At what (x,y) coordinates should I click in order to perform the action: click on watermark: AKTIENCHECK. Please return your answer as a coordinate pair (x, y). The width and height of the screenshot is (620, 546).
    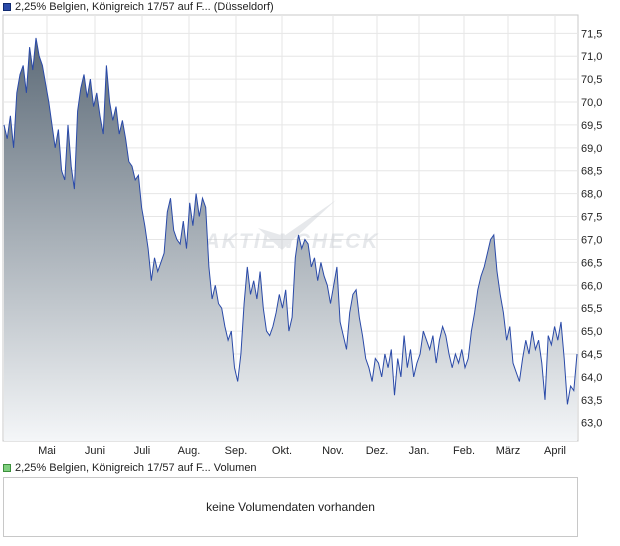
    Looking at the image, I should click on (292, 226).